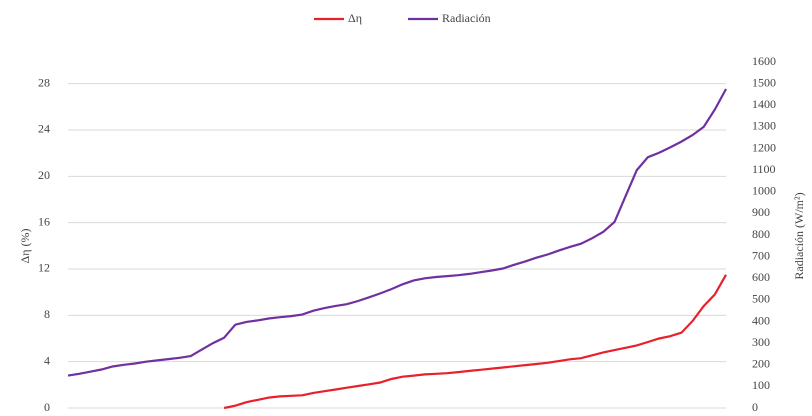 This screenshot has width=812, height=416. Describe the element at coordinates (44, 129) in the screenshot. I see `y-tick-label: 24` at that location.